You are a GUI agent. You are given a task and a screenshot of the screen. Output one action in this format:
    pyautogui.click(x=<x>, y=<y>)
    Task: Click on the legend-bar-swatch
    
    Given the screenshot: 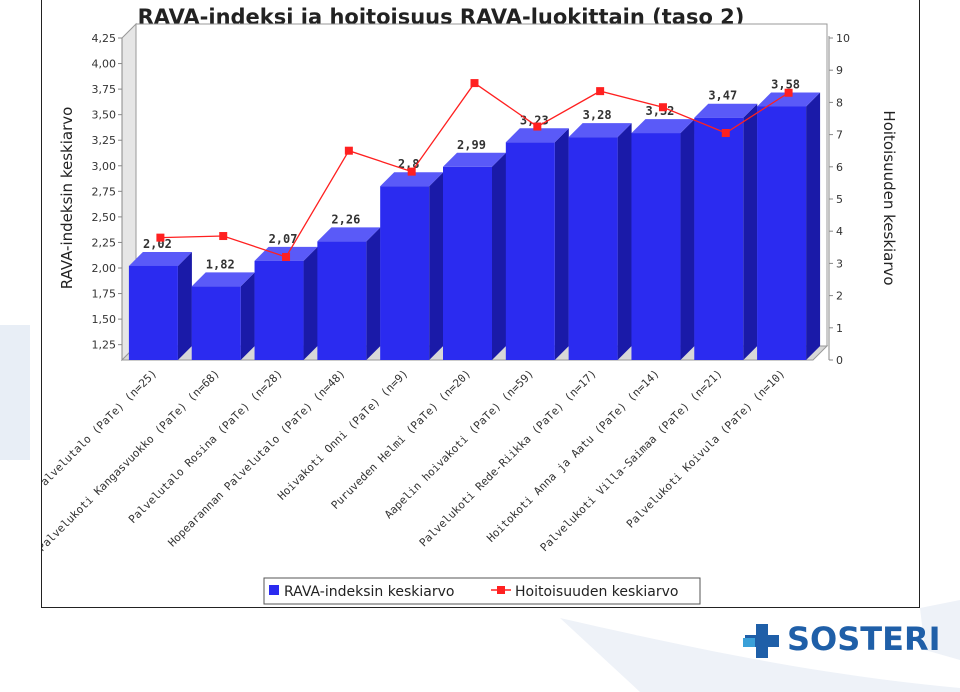 What is the action you would take?
    pyautogui.click(x=274, y=590)
    